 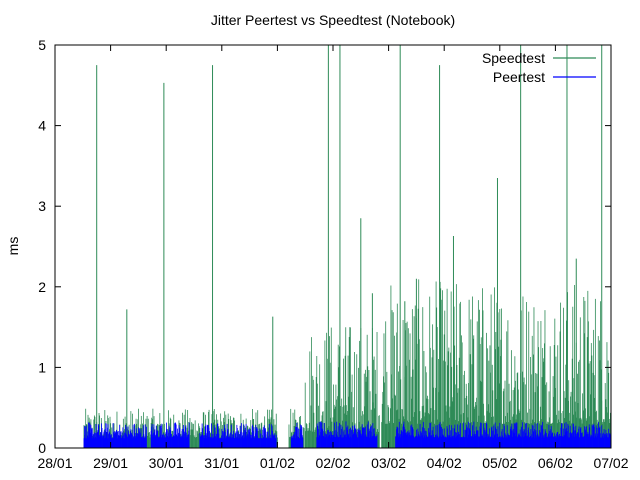 I want to click on x-tick-label: 07/02, so click(x=610, y=463).